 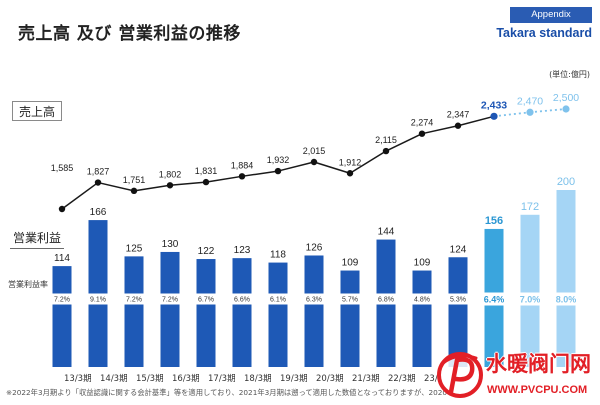 I want to click on x-axis-tick-label: 22/3期, so click(x=402, y=379).